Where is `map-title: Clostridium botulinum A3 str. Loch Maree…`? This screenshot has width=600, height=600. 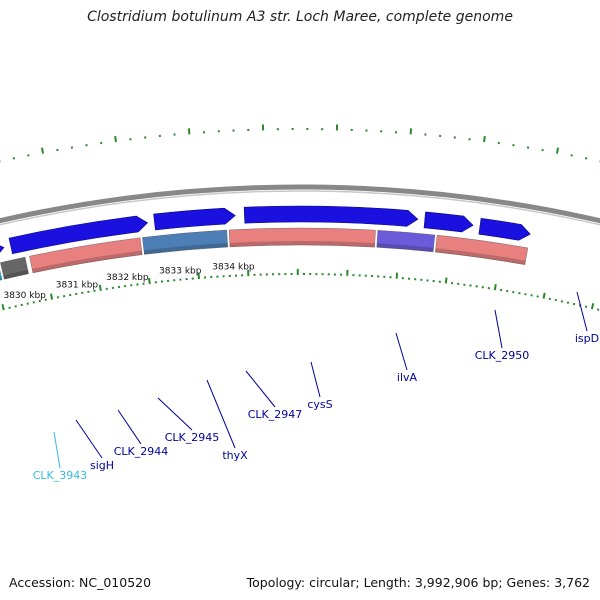 map-title: Clostridium botulinum A3 str. Loch Maree… is located at coordinates (300, 17).